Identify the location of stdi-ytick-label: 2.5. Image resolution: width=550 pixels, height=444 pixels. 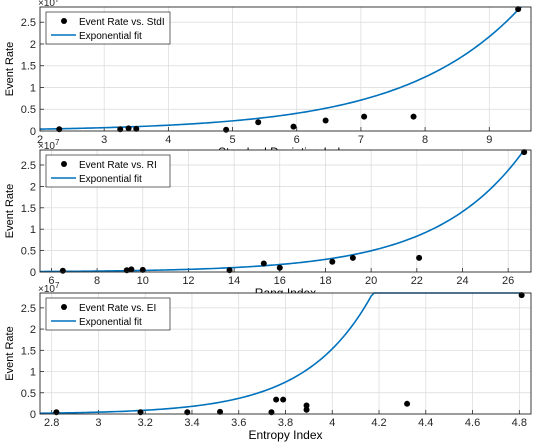
(28, 23).